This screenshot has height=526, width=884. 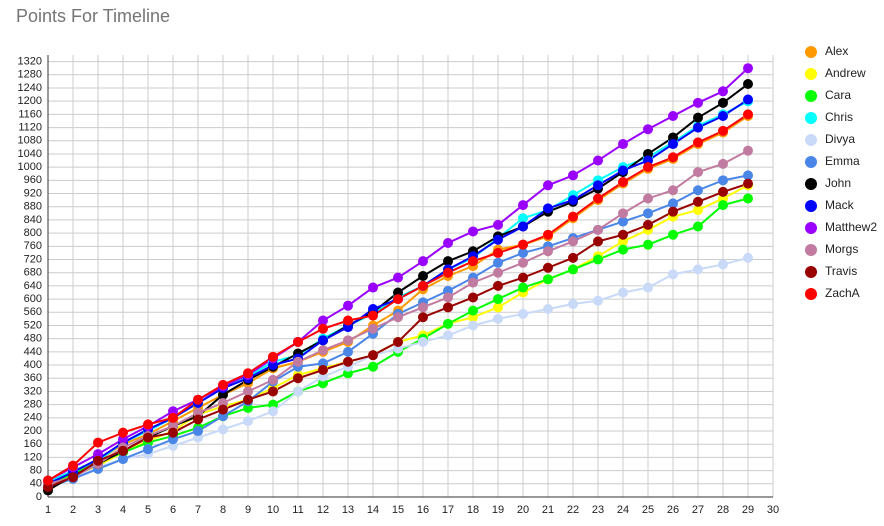 What do you see at coordinates (323, 510) in the screenshot?
I see `x-tick-label: 12` at bounding box center [323, 510].